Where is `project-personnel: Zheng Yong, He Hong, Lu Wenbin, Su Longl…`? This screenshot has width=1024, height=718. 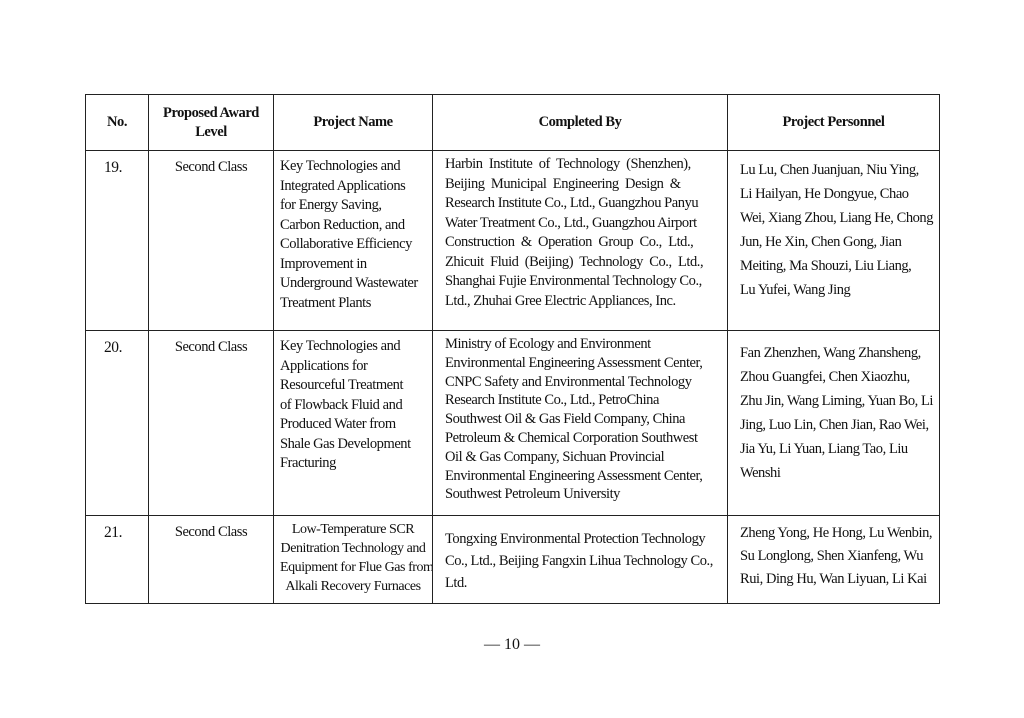 project-personnel: Zheng Yong, He Hong, Lu Wenbin, Su Longl… is located at coordinates (833, 559).